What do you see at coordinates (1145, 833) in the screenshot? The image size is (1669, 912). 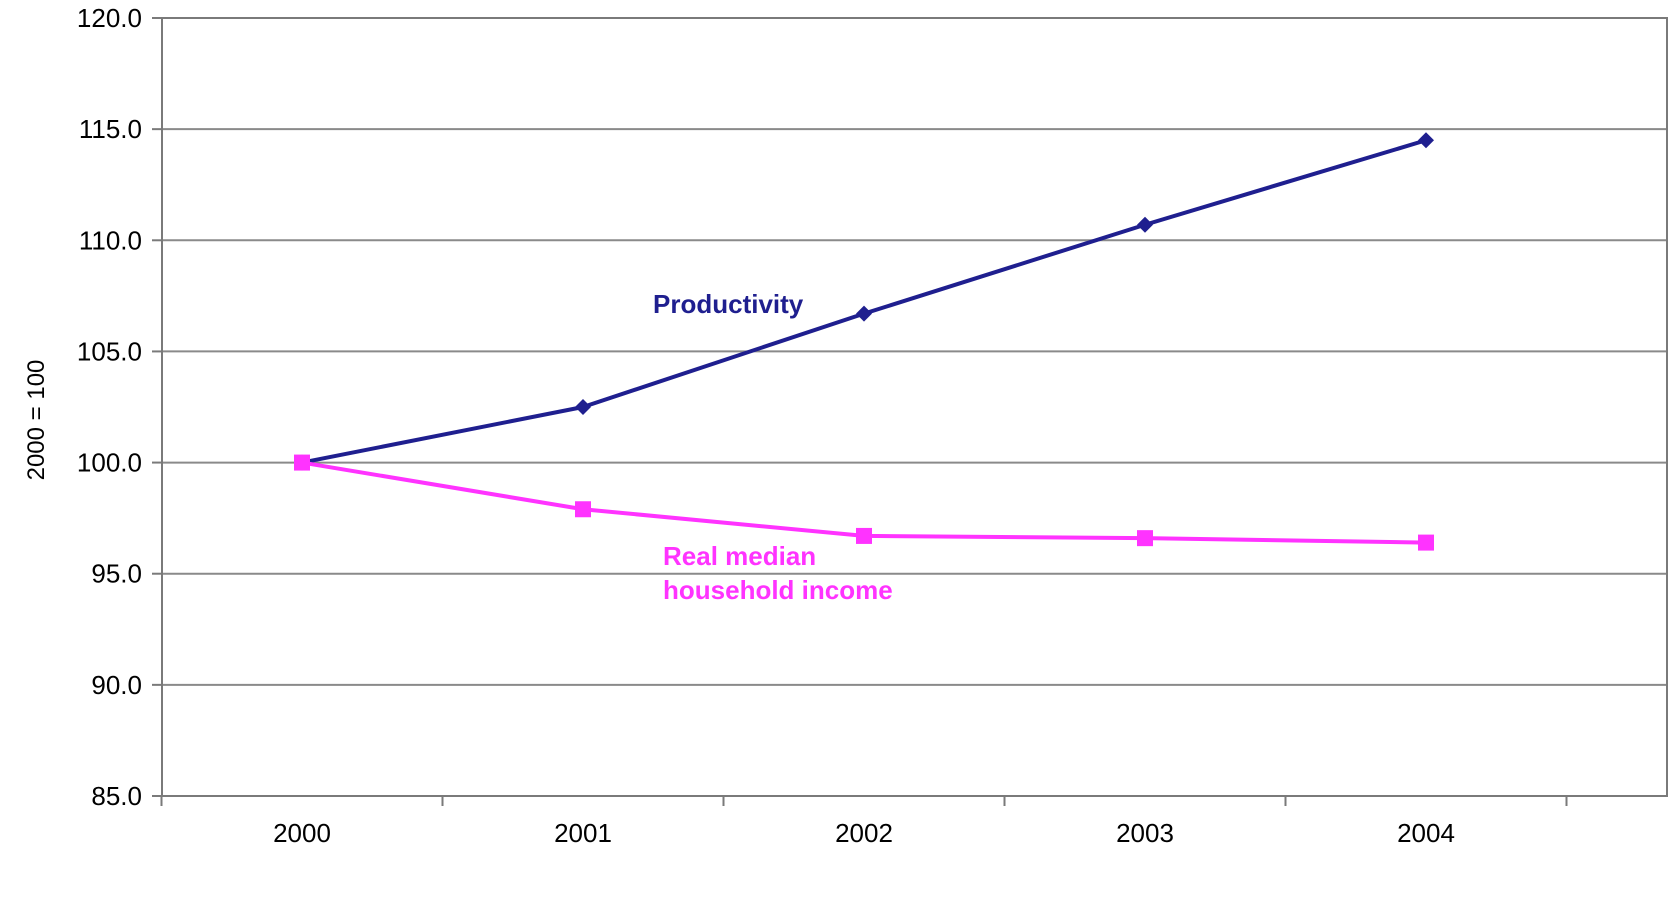 I see `x-tick-label: 2003` at bounding box center [1145, 833].